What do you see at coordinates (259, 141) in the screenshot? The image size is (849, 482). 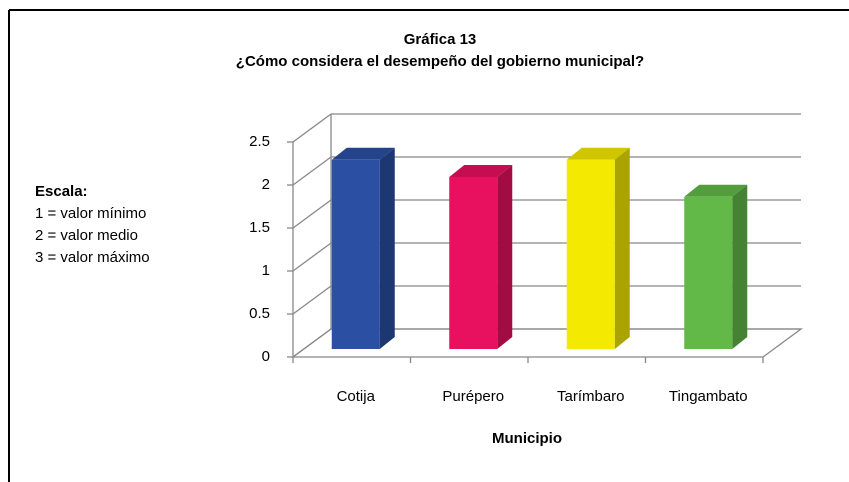 I see `y-tick-label: 2.5` at bounding box center [259, 141].